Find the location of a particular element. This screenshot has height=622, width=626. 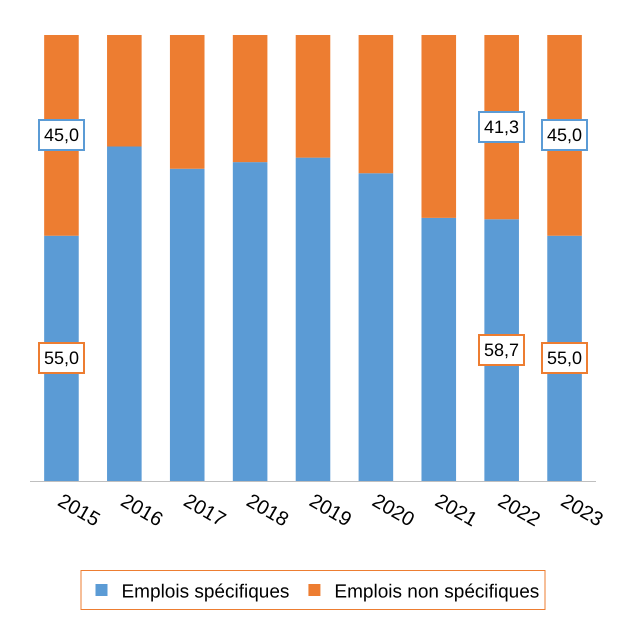

x-tick-label: 2019 is located at coordinates (331, 511).